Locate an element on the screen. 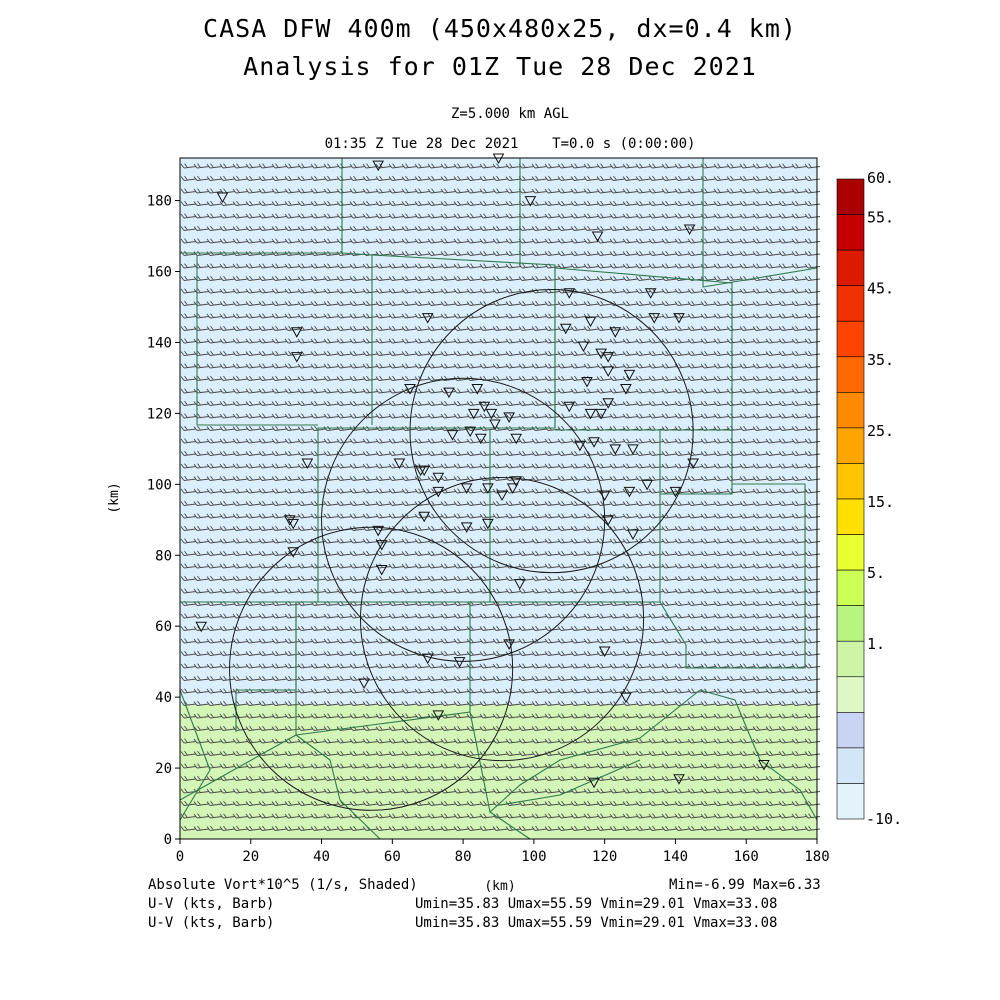  x-tick-label: 40 is located at coordinates (321, 857).